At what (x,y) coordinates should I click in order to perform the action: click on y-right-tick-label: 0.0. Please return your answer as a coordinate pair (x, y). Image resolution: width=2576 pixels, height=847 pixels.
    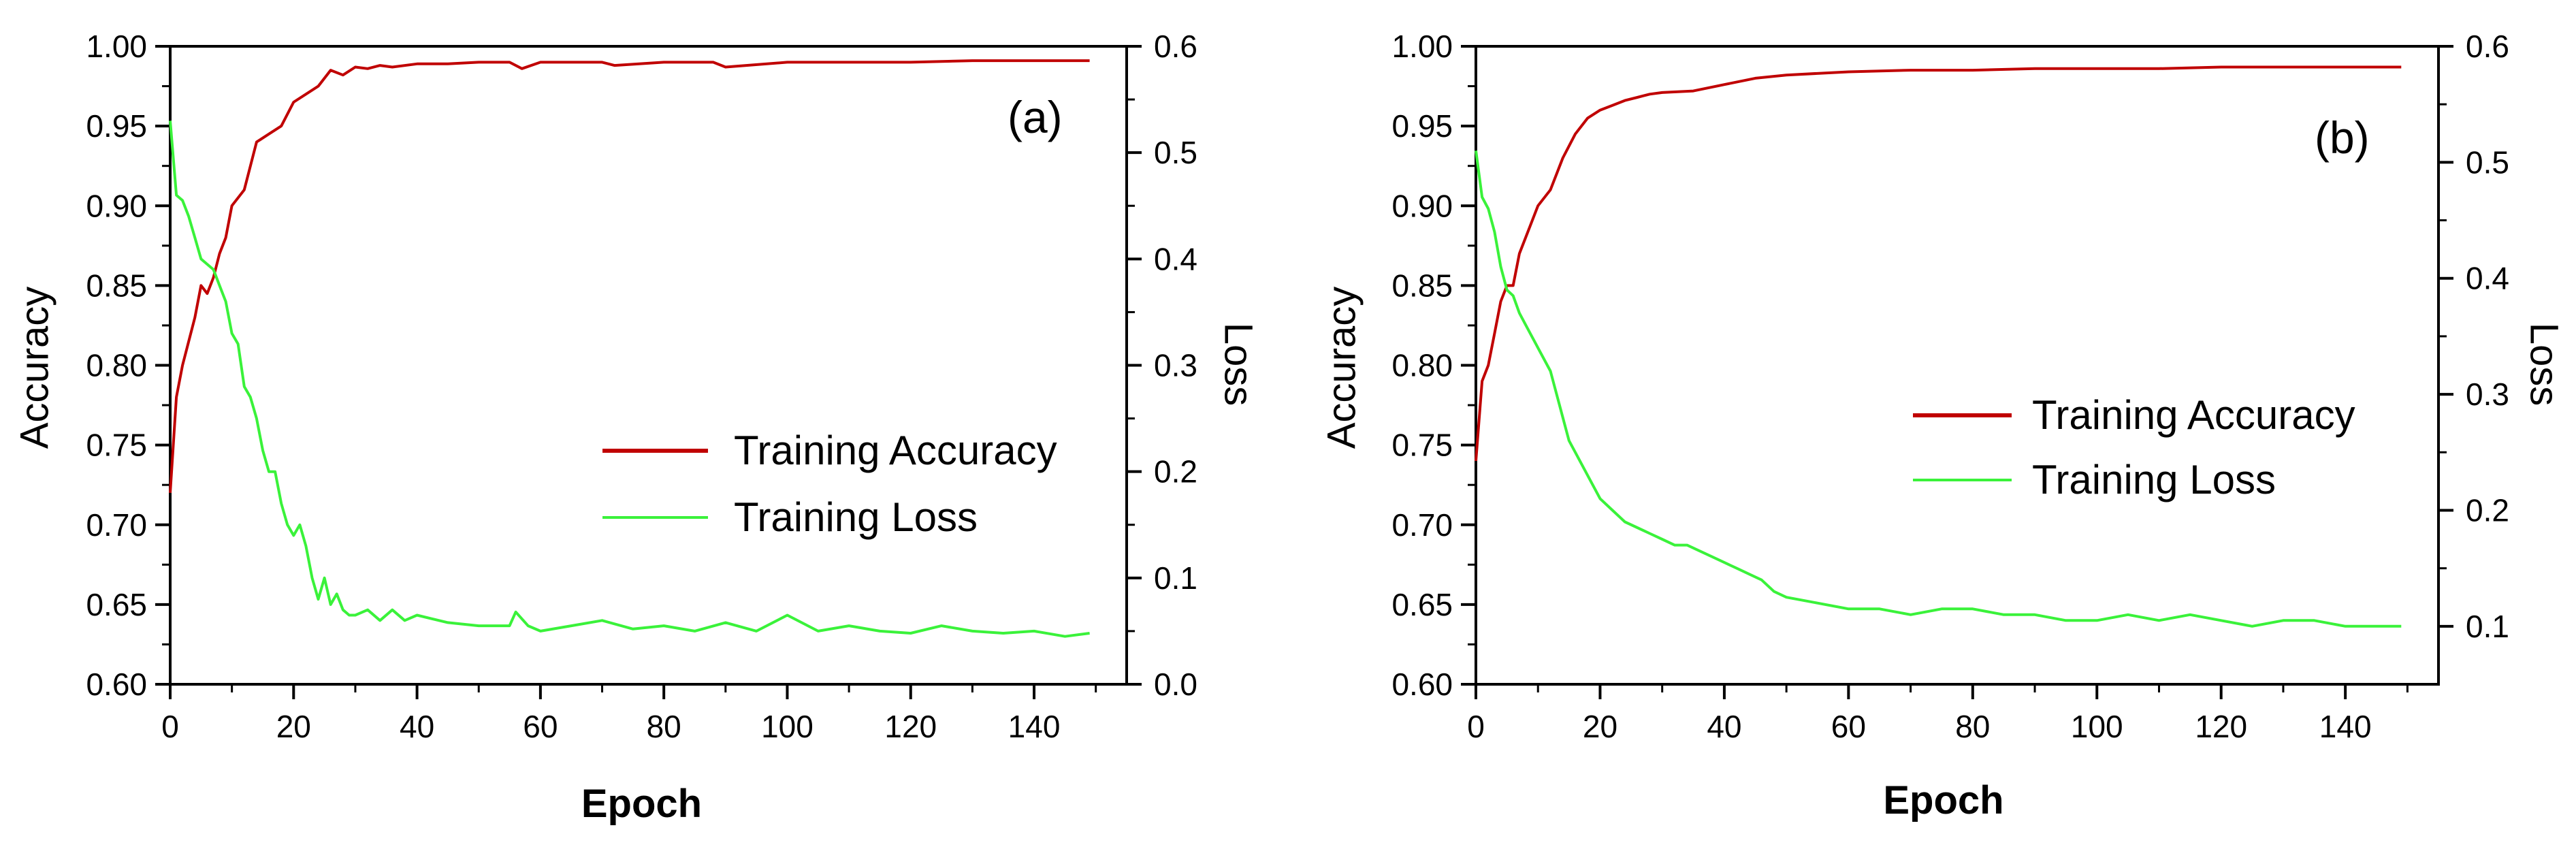
    Looking at the image, I should click on (1175, 684).